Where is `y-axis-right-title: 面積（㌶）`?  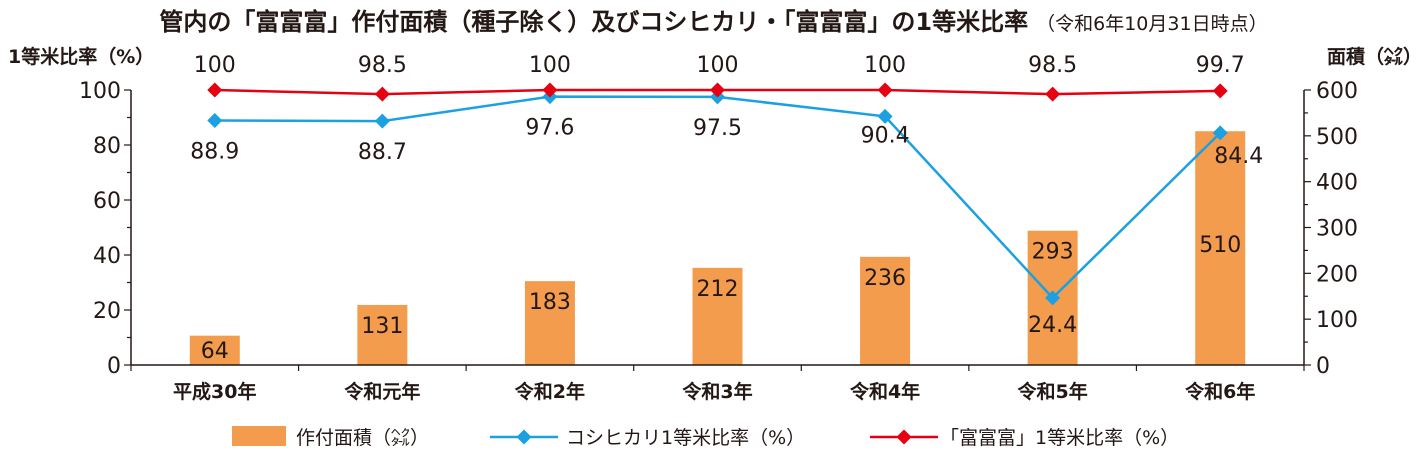 y-axis-right-title: 面積（㌶） is located at coordinates (1374, 56).